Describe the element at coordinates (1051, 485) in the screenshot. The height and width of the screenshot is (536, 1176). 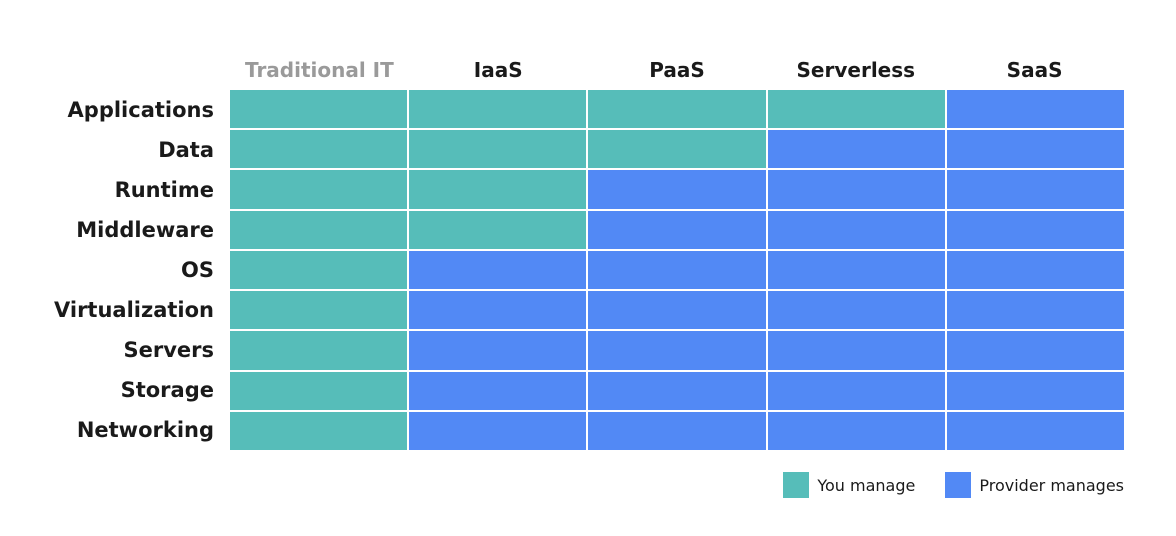
I see `legend-label-provider-manages: Provider manages` at that location.